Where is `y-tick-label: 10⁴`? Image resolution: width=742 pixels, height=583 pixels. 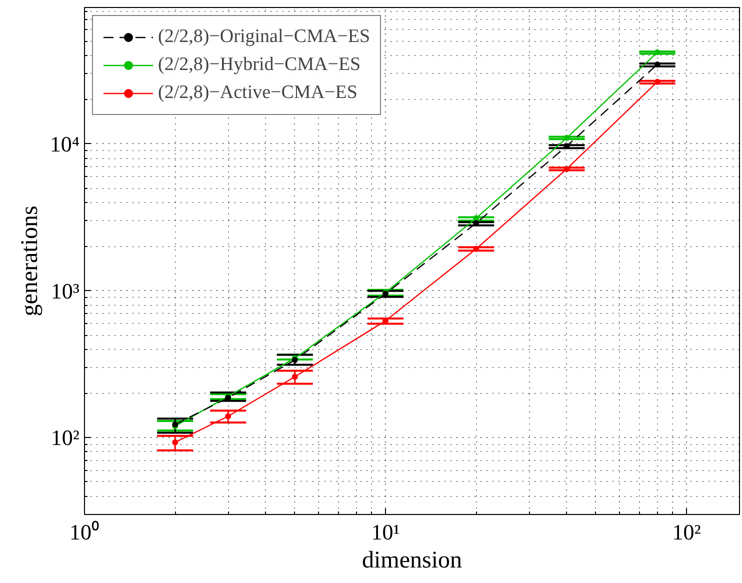
y-tick-label: 10⁴ is located at coordinates (65, 143).